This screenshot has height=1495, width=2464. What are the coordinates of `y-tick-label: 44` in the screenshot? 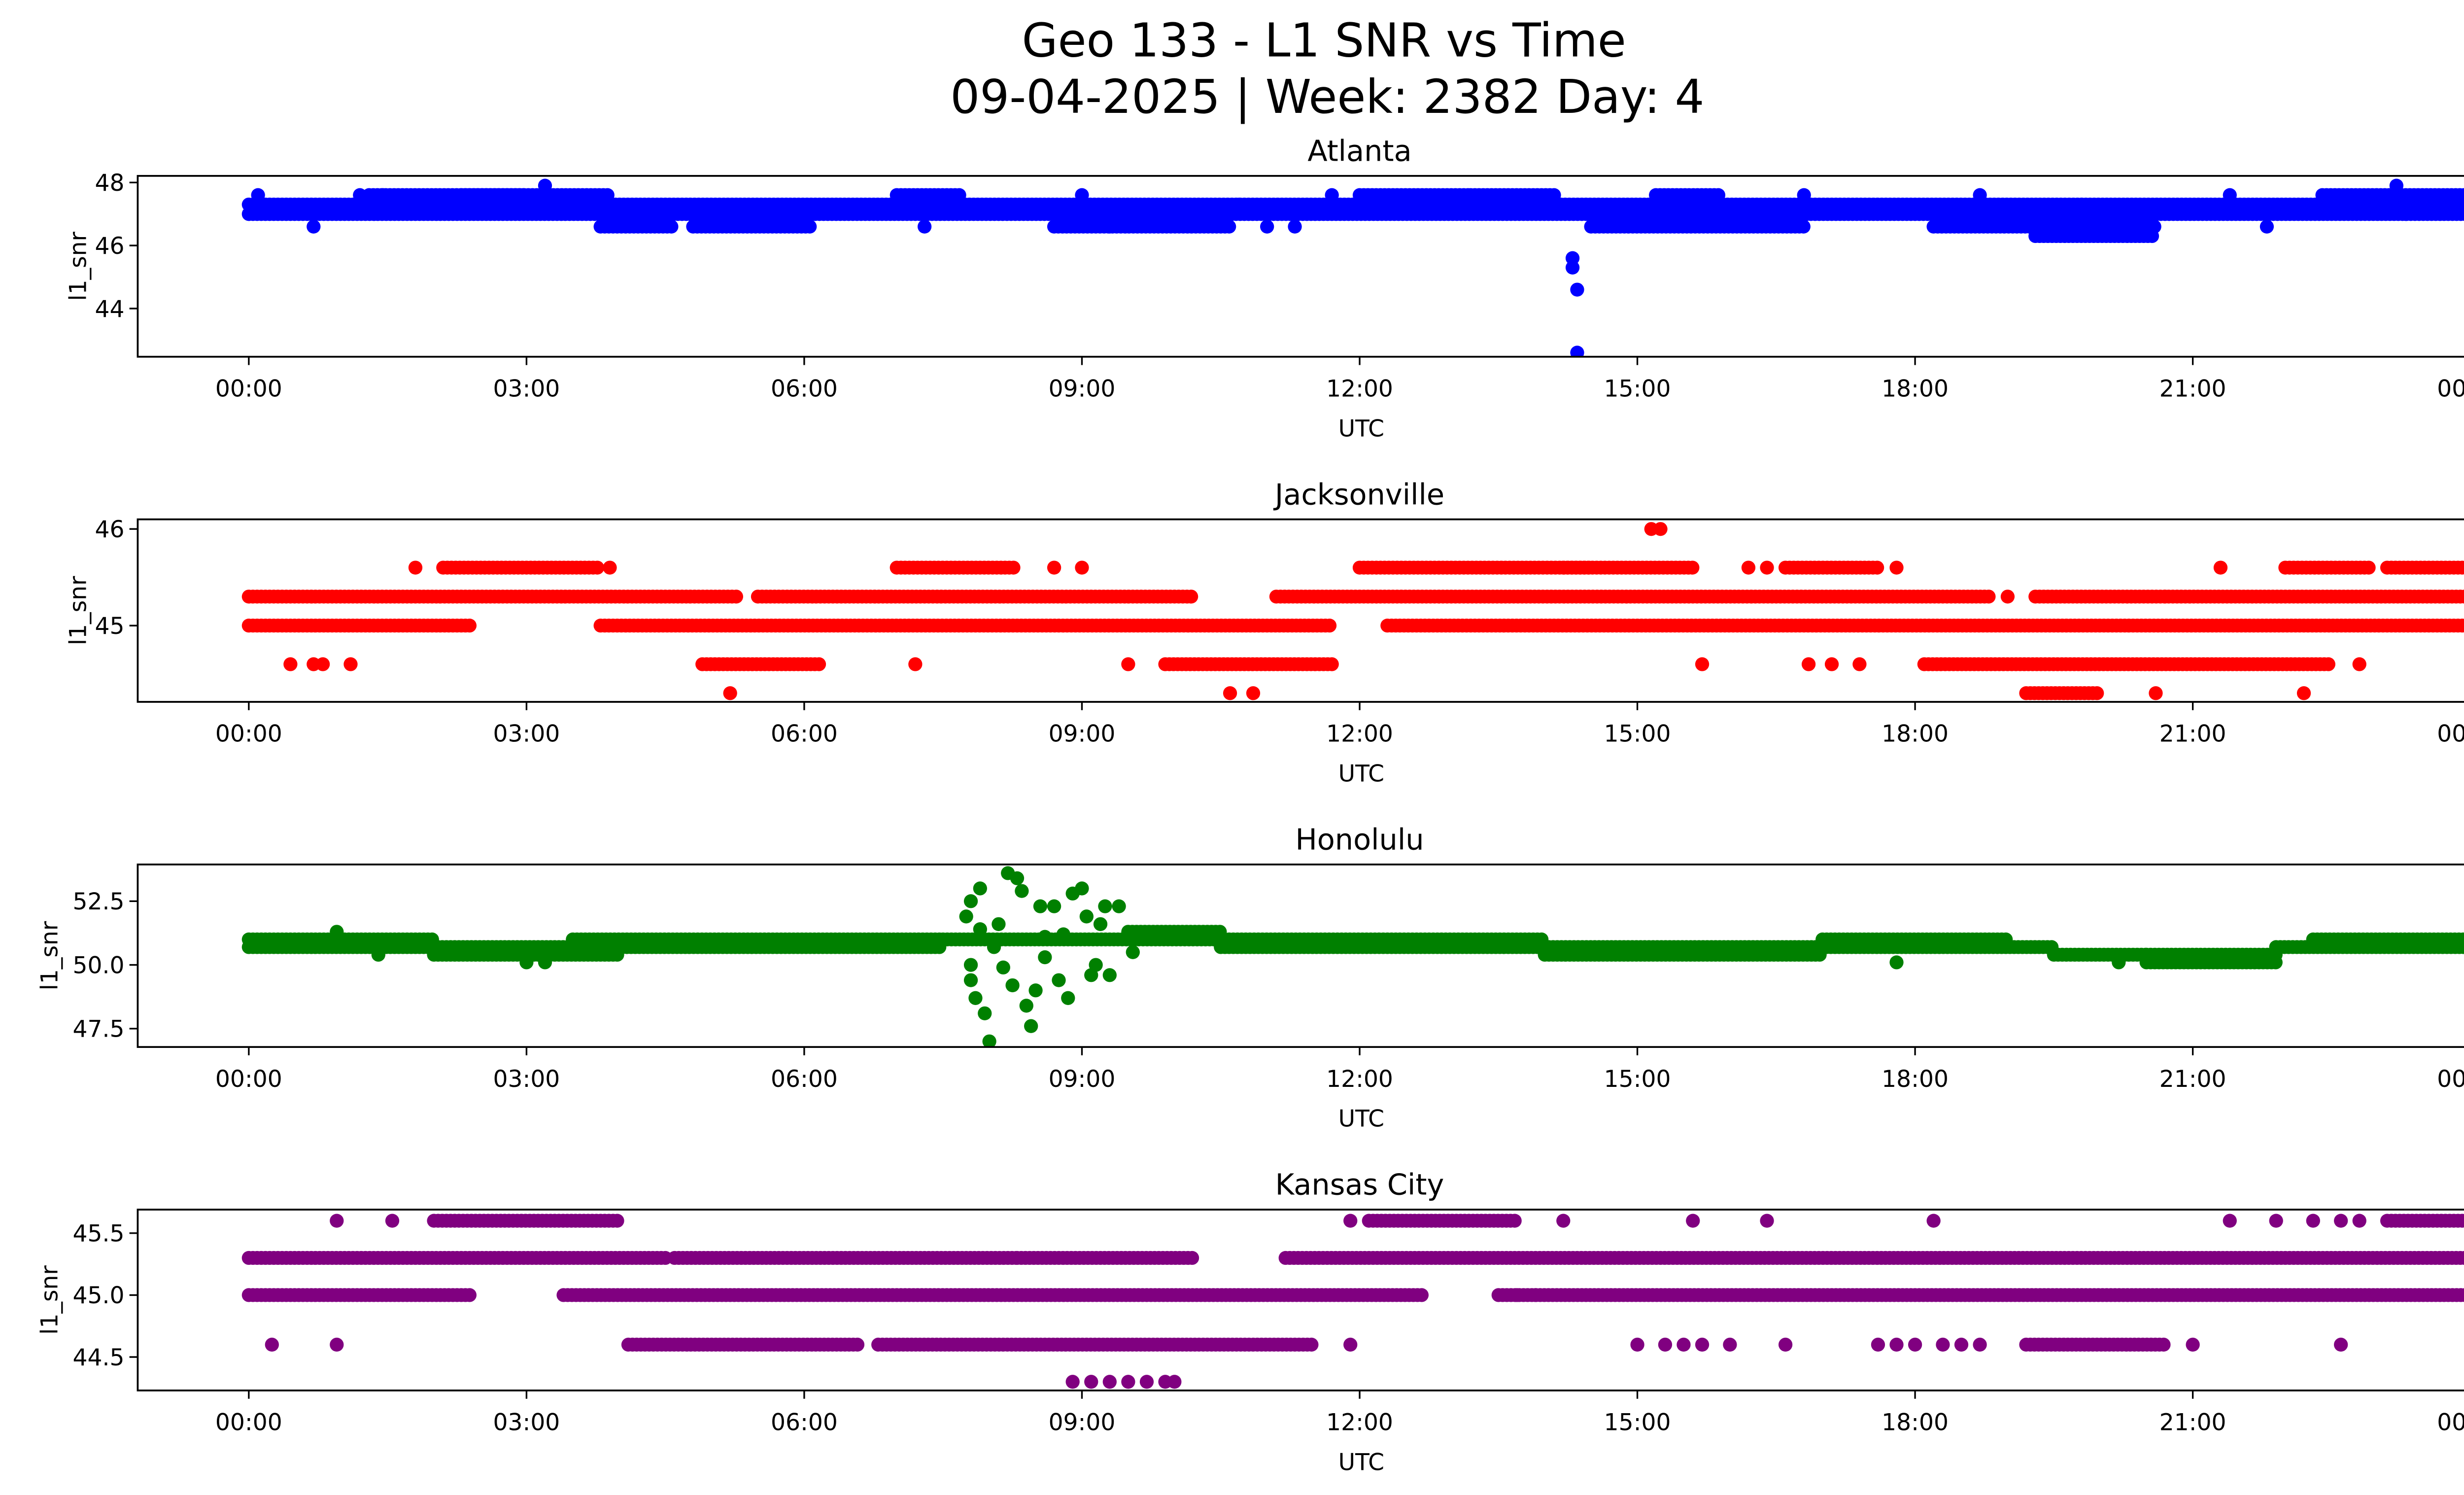 It's located at (110, 309).